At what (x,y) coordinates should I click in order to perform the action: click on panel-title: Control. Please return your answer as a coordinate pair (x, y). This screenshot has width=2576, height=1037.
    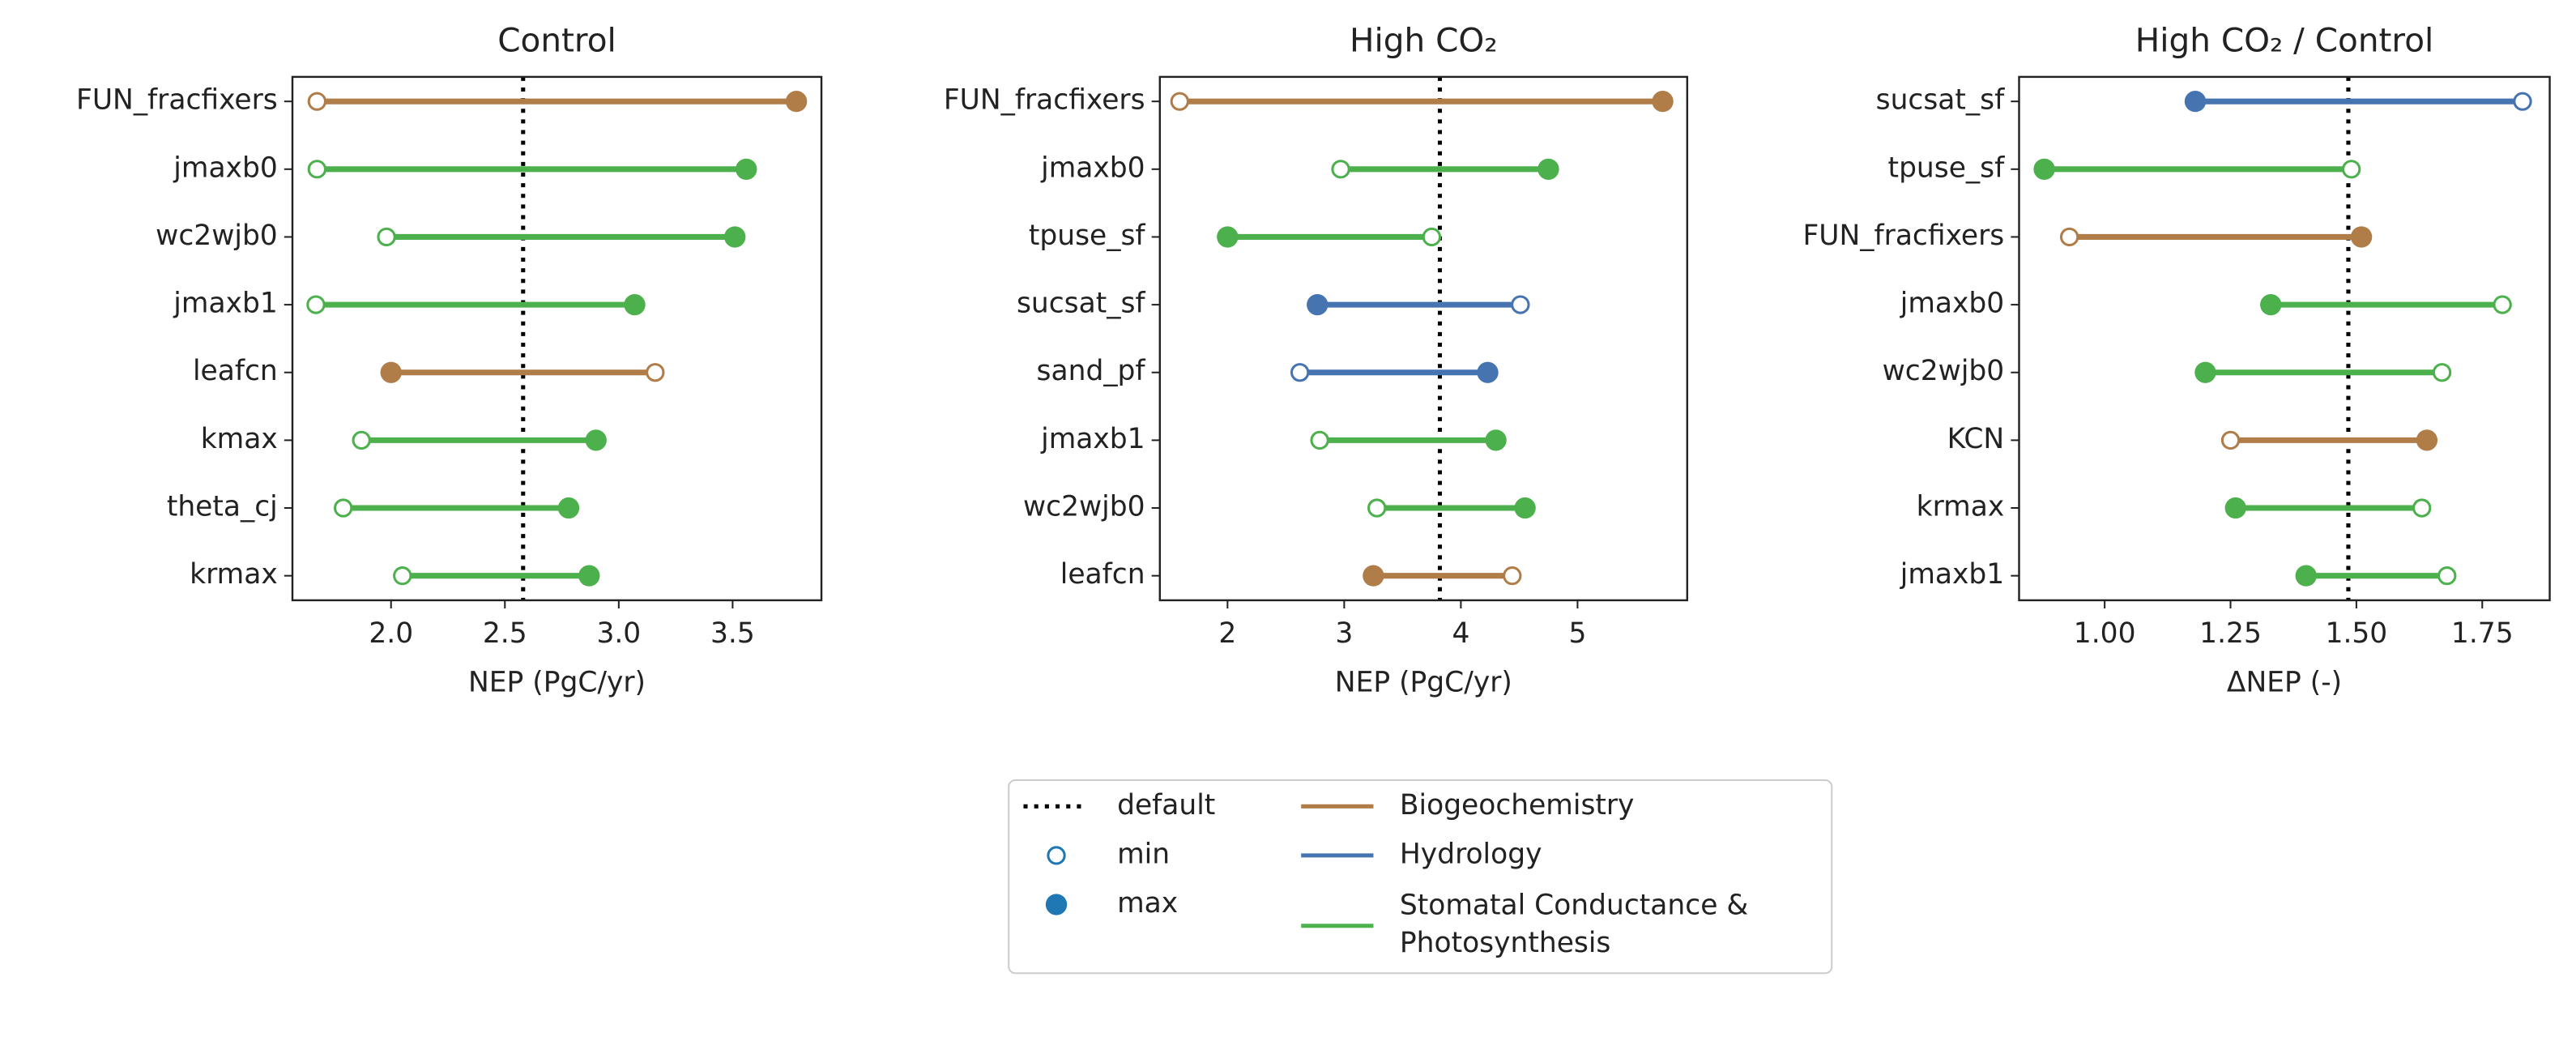
    Looking at the image, I should click on (556, 40).